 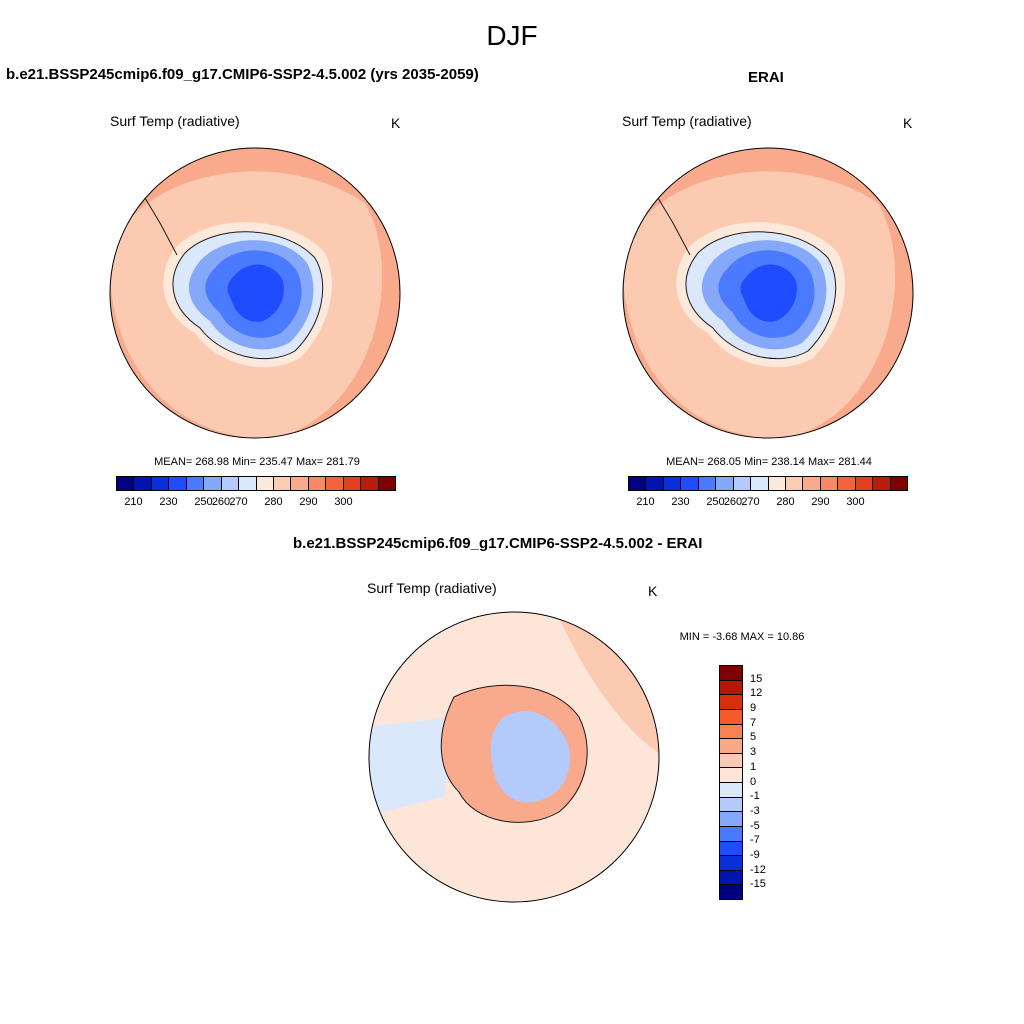 What do you see at coordinates (753, 737) in the screenshot?
I see `colorbar-level-label: 5` at bounding box center [753, 737].